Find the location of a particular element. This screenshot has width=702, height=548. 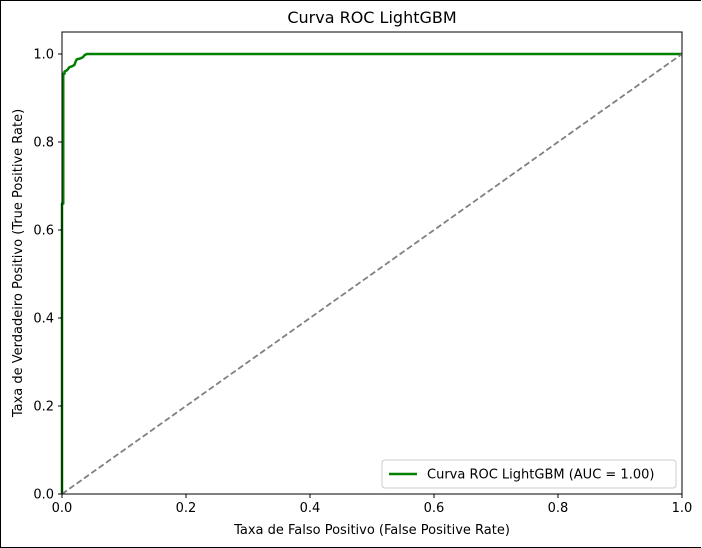

y-tick-label: 0.2 is located at coordinates (43, 407).